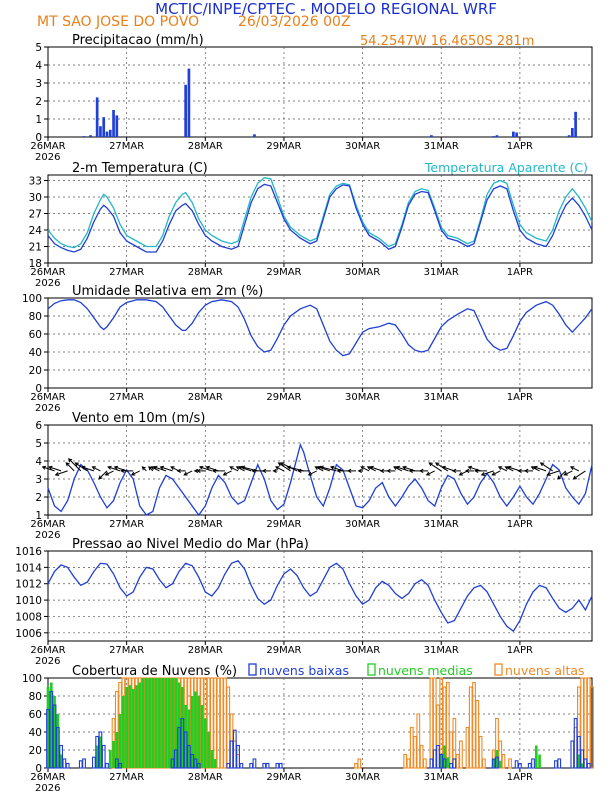 The width and height of the screenshot is (612, 792). I want to click on x-tick-label: 27MAR, so click(126, 397).